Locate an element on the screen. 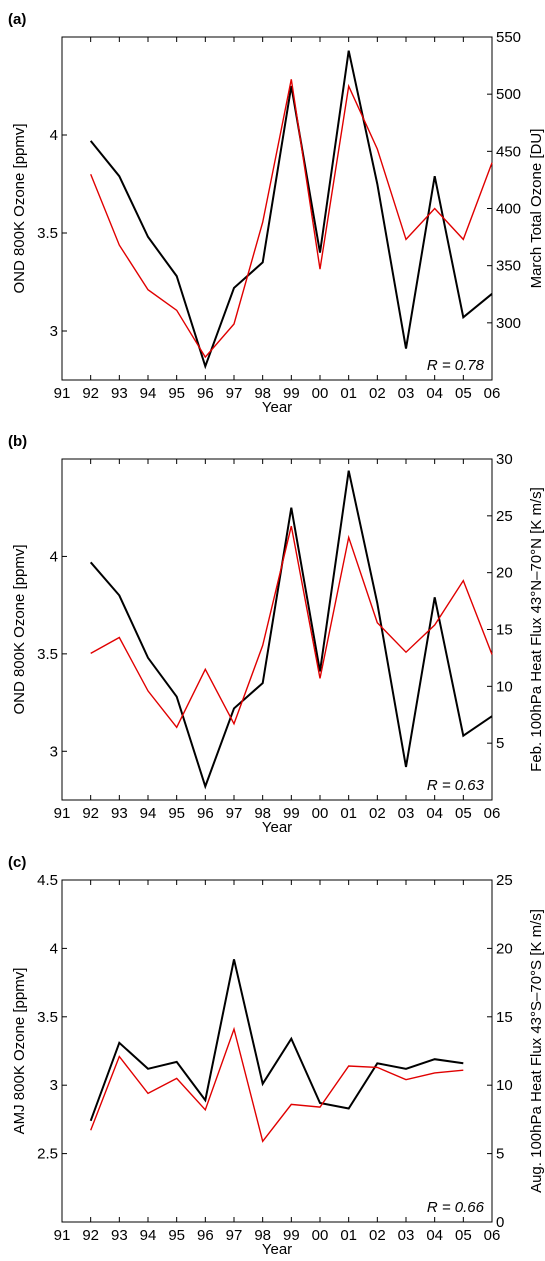  y-right-axis-label: Feb. 100hPa Heat Flux 43°N–70°N [K m/s] is located at coordinates (536, 629).